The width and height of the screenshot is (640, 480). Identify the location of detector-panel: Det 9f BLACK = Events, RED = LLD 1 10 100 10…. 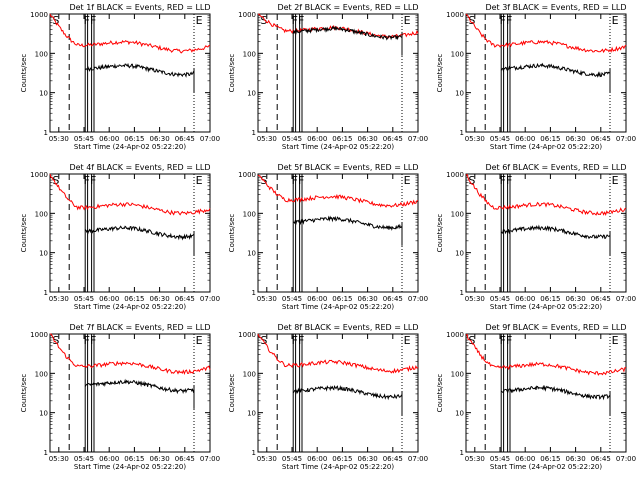
(536, 397).